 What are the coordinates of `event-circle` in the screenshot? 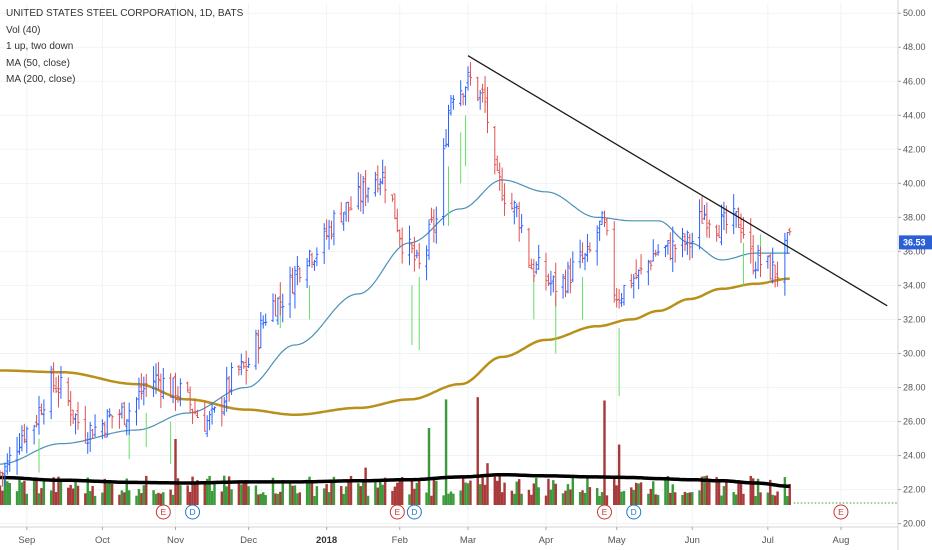 It's located at (414, 512).